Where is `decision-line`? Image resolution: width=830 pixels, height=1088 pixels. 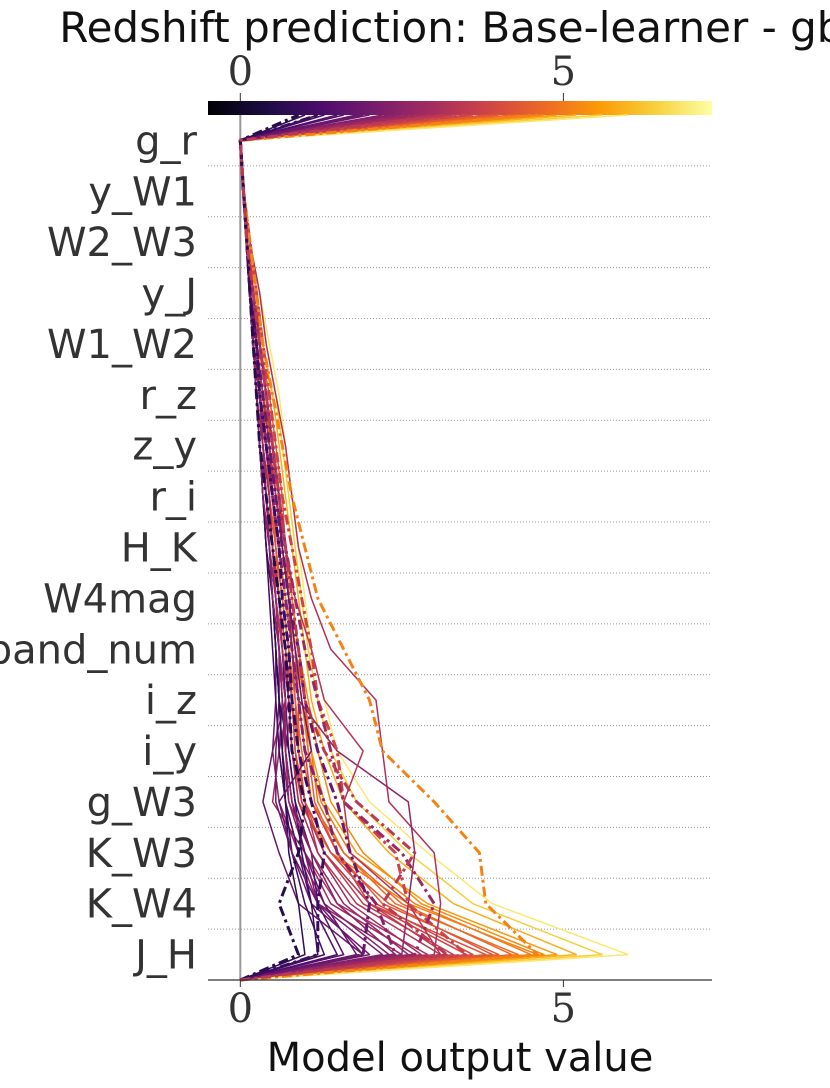 decision-line is located at coordinates (314, 547).